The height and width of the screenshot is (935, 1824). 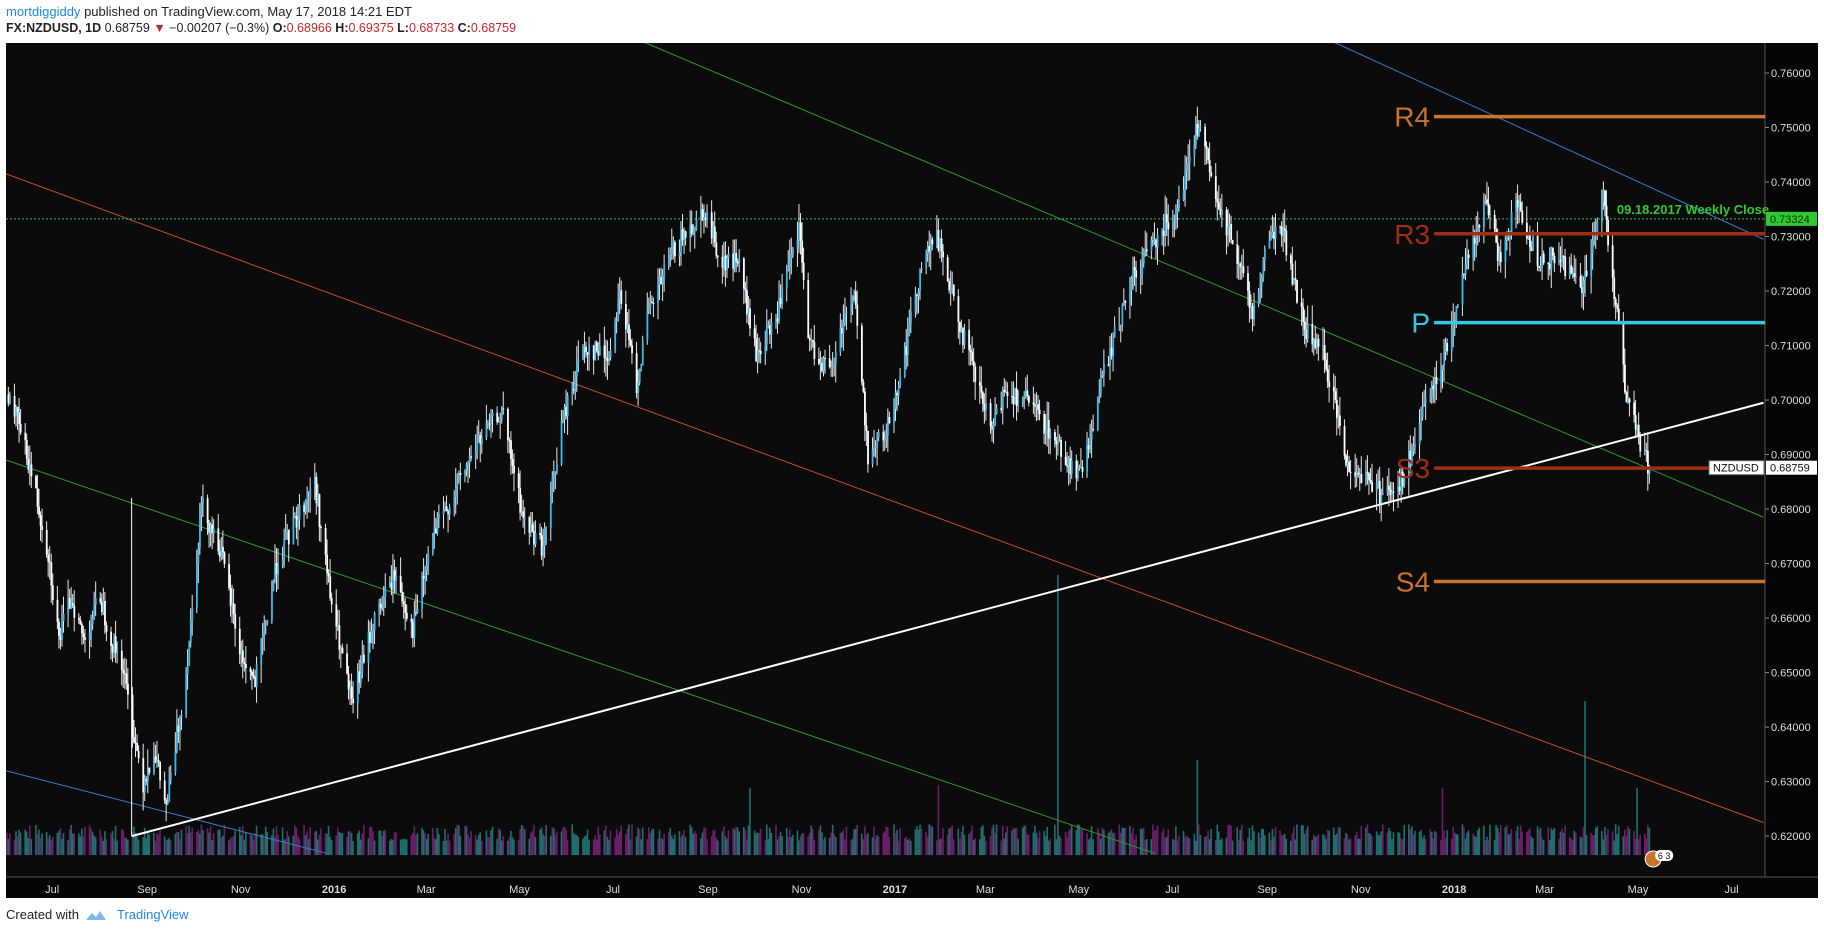 I want to click on tradingview-brand-link: TradingView, so click(x=152, y=914).